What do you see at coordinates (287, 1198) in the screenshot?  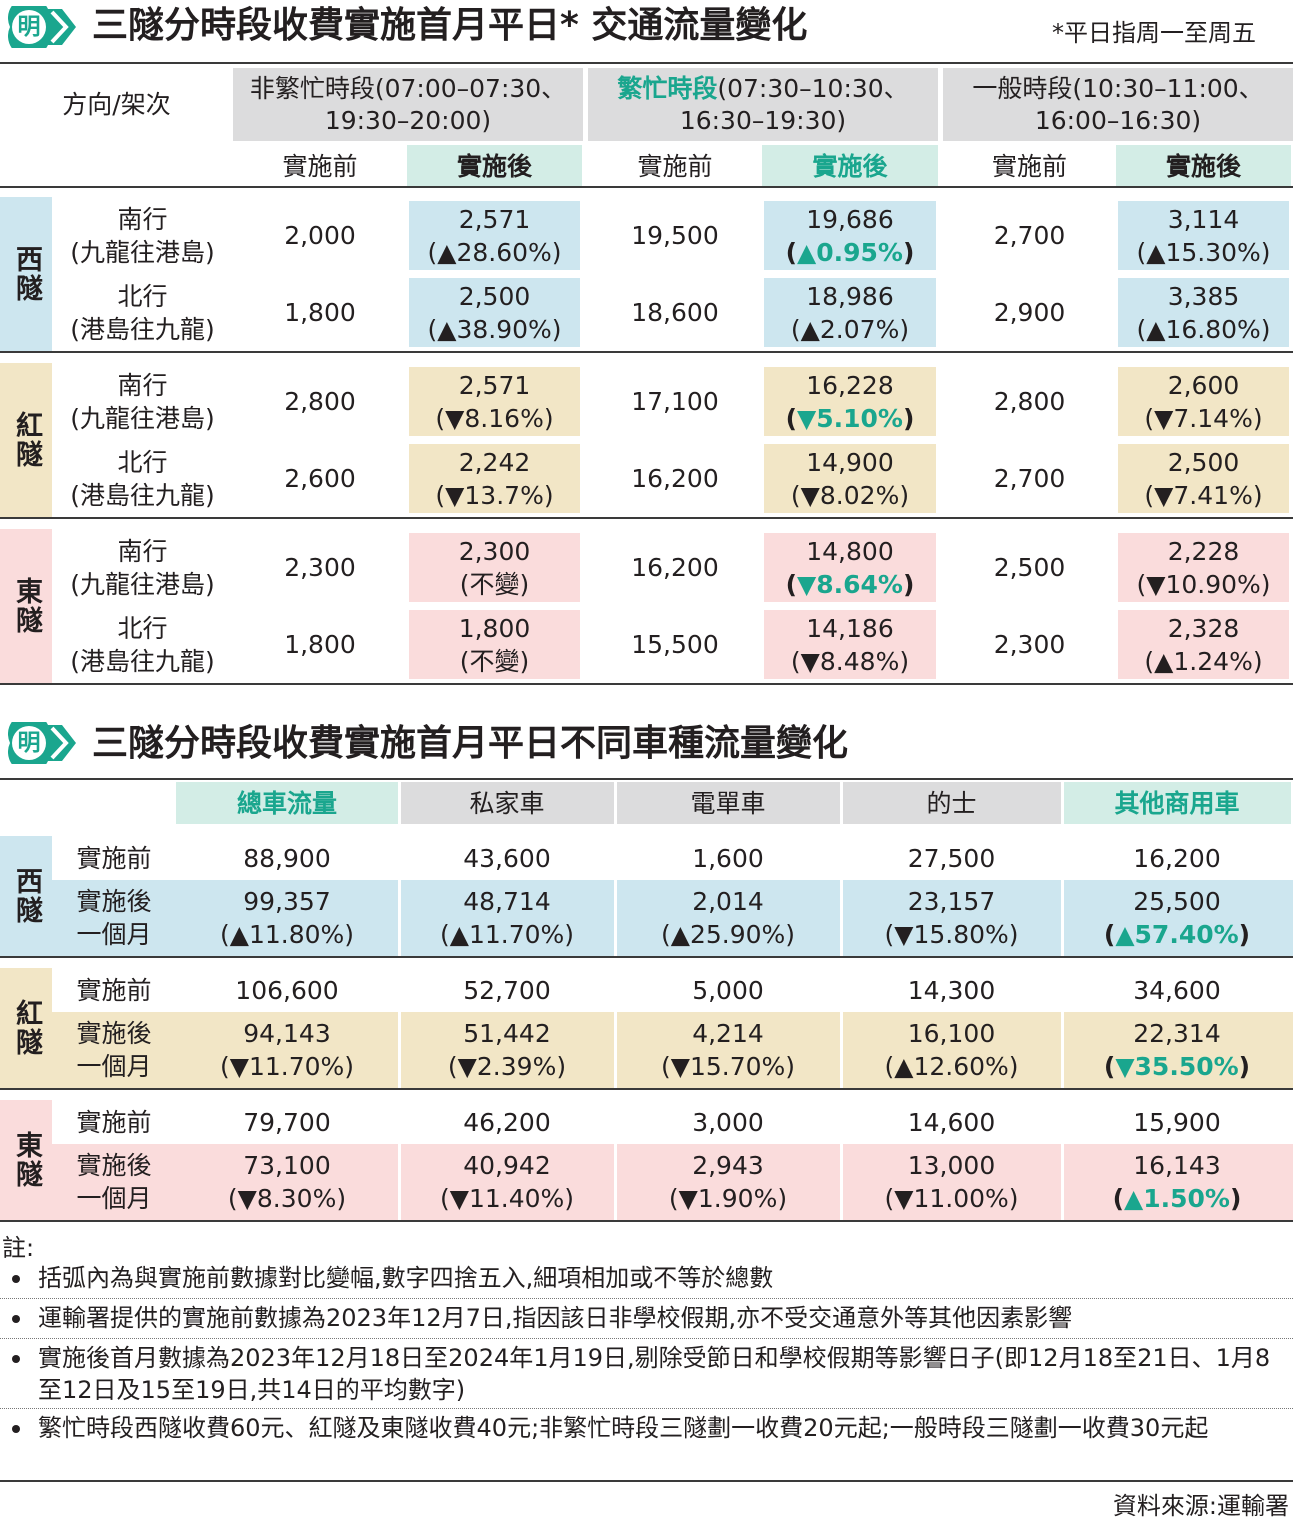 I see `value-change: (▼8.30%)` at bounding box center [287, 1198].